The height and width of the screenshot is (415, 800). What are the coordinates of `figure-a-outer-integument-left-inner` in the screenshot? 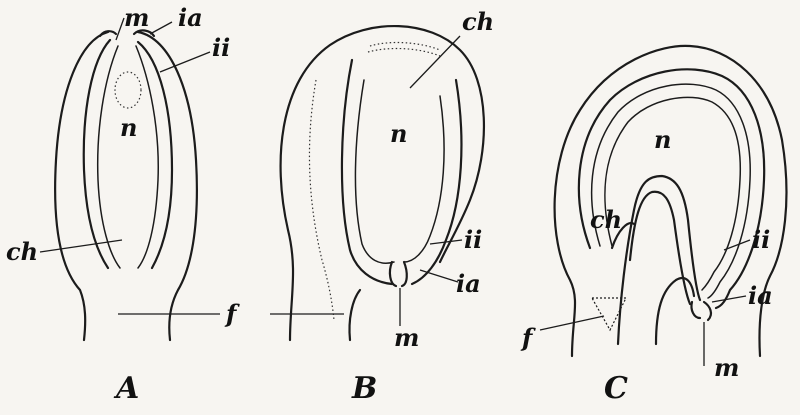 It's located at (97, 154).